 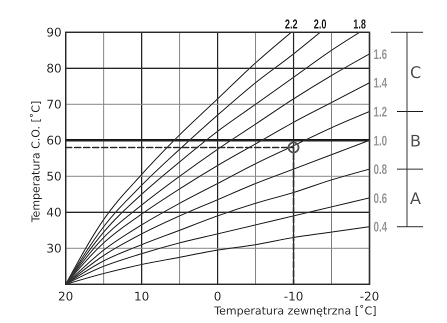 I want to click on y-tick-label: 40, so click(x=54, y=212).